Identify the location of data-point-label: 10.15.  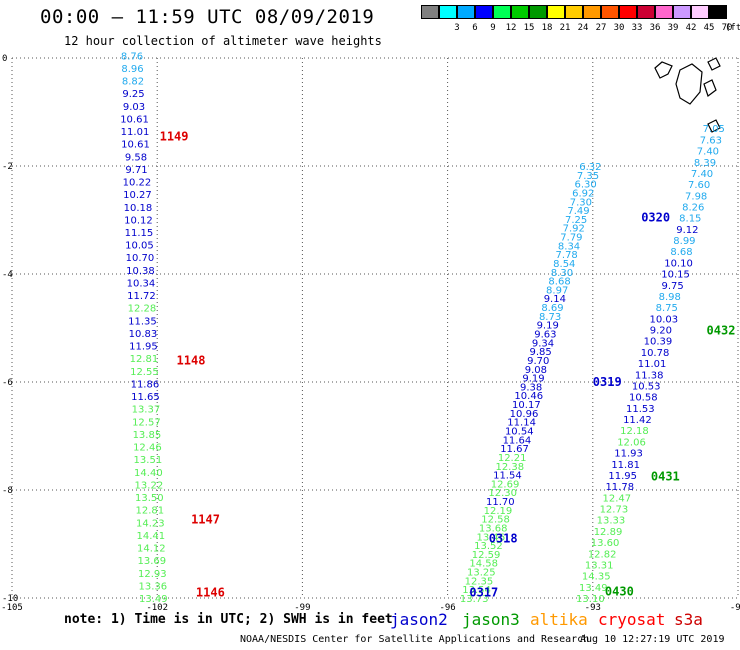
(675, 275).